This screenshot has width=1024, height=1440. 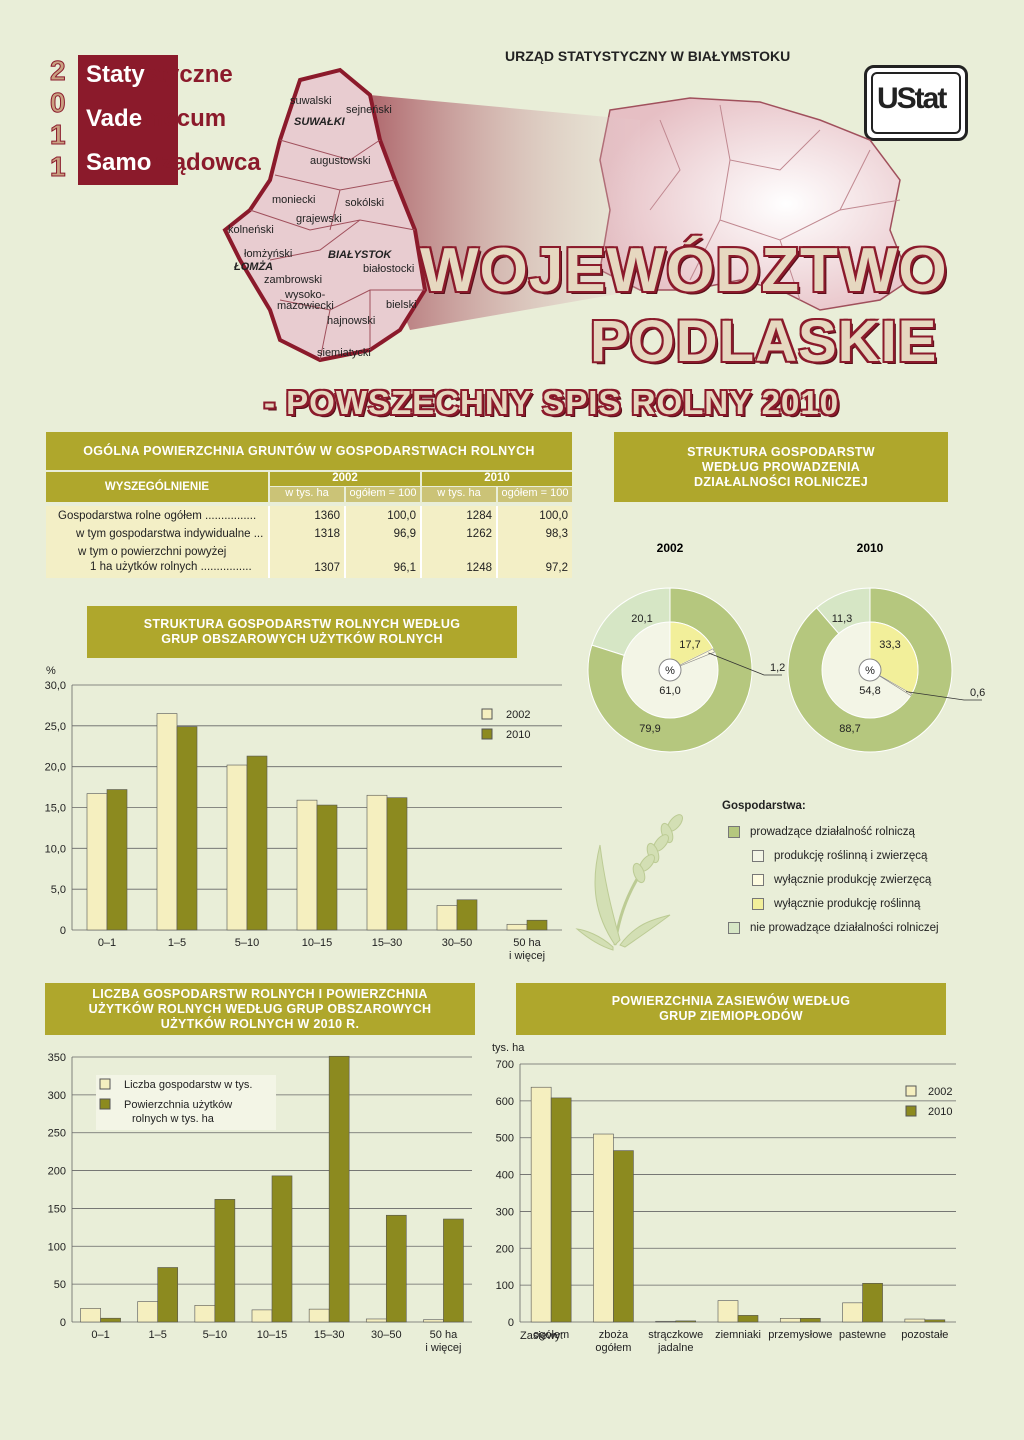 What do you see at coordinates (556, 534) in the screenshot?
I see `cell: 98,3` at bounding box center [556, 534].